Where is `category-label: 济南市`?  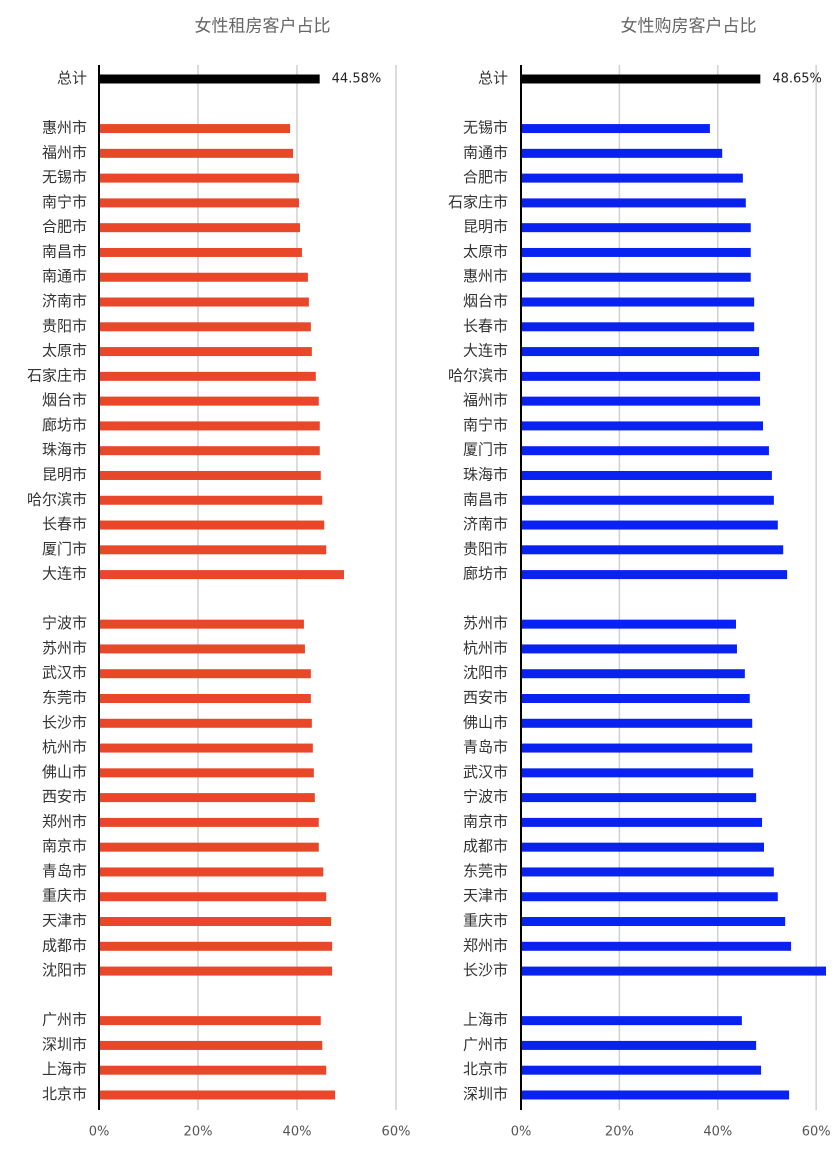 category-label: 济南市 is located at coordinates (485, 524).